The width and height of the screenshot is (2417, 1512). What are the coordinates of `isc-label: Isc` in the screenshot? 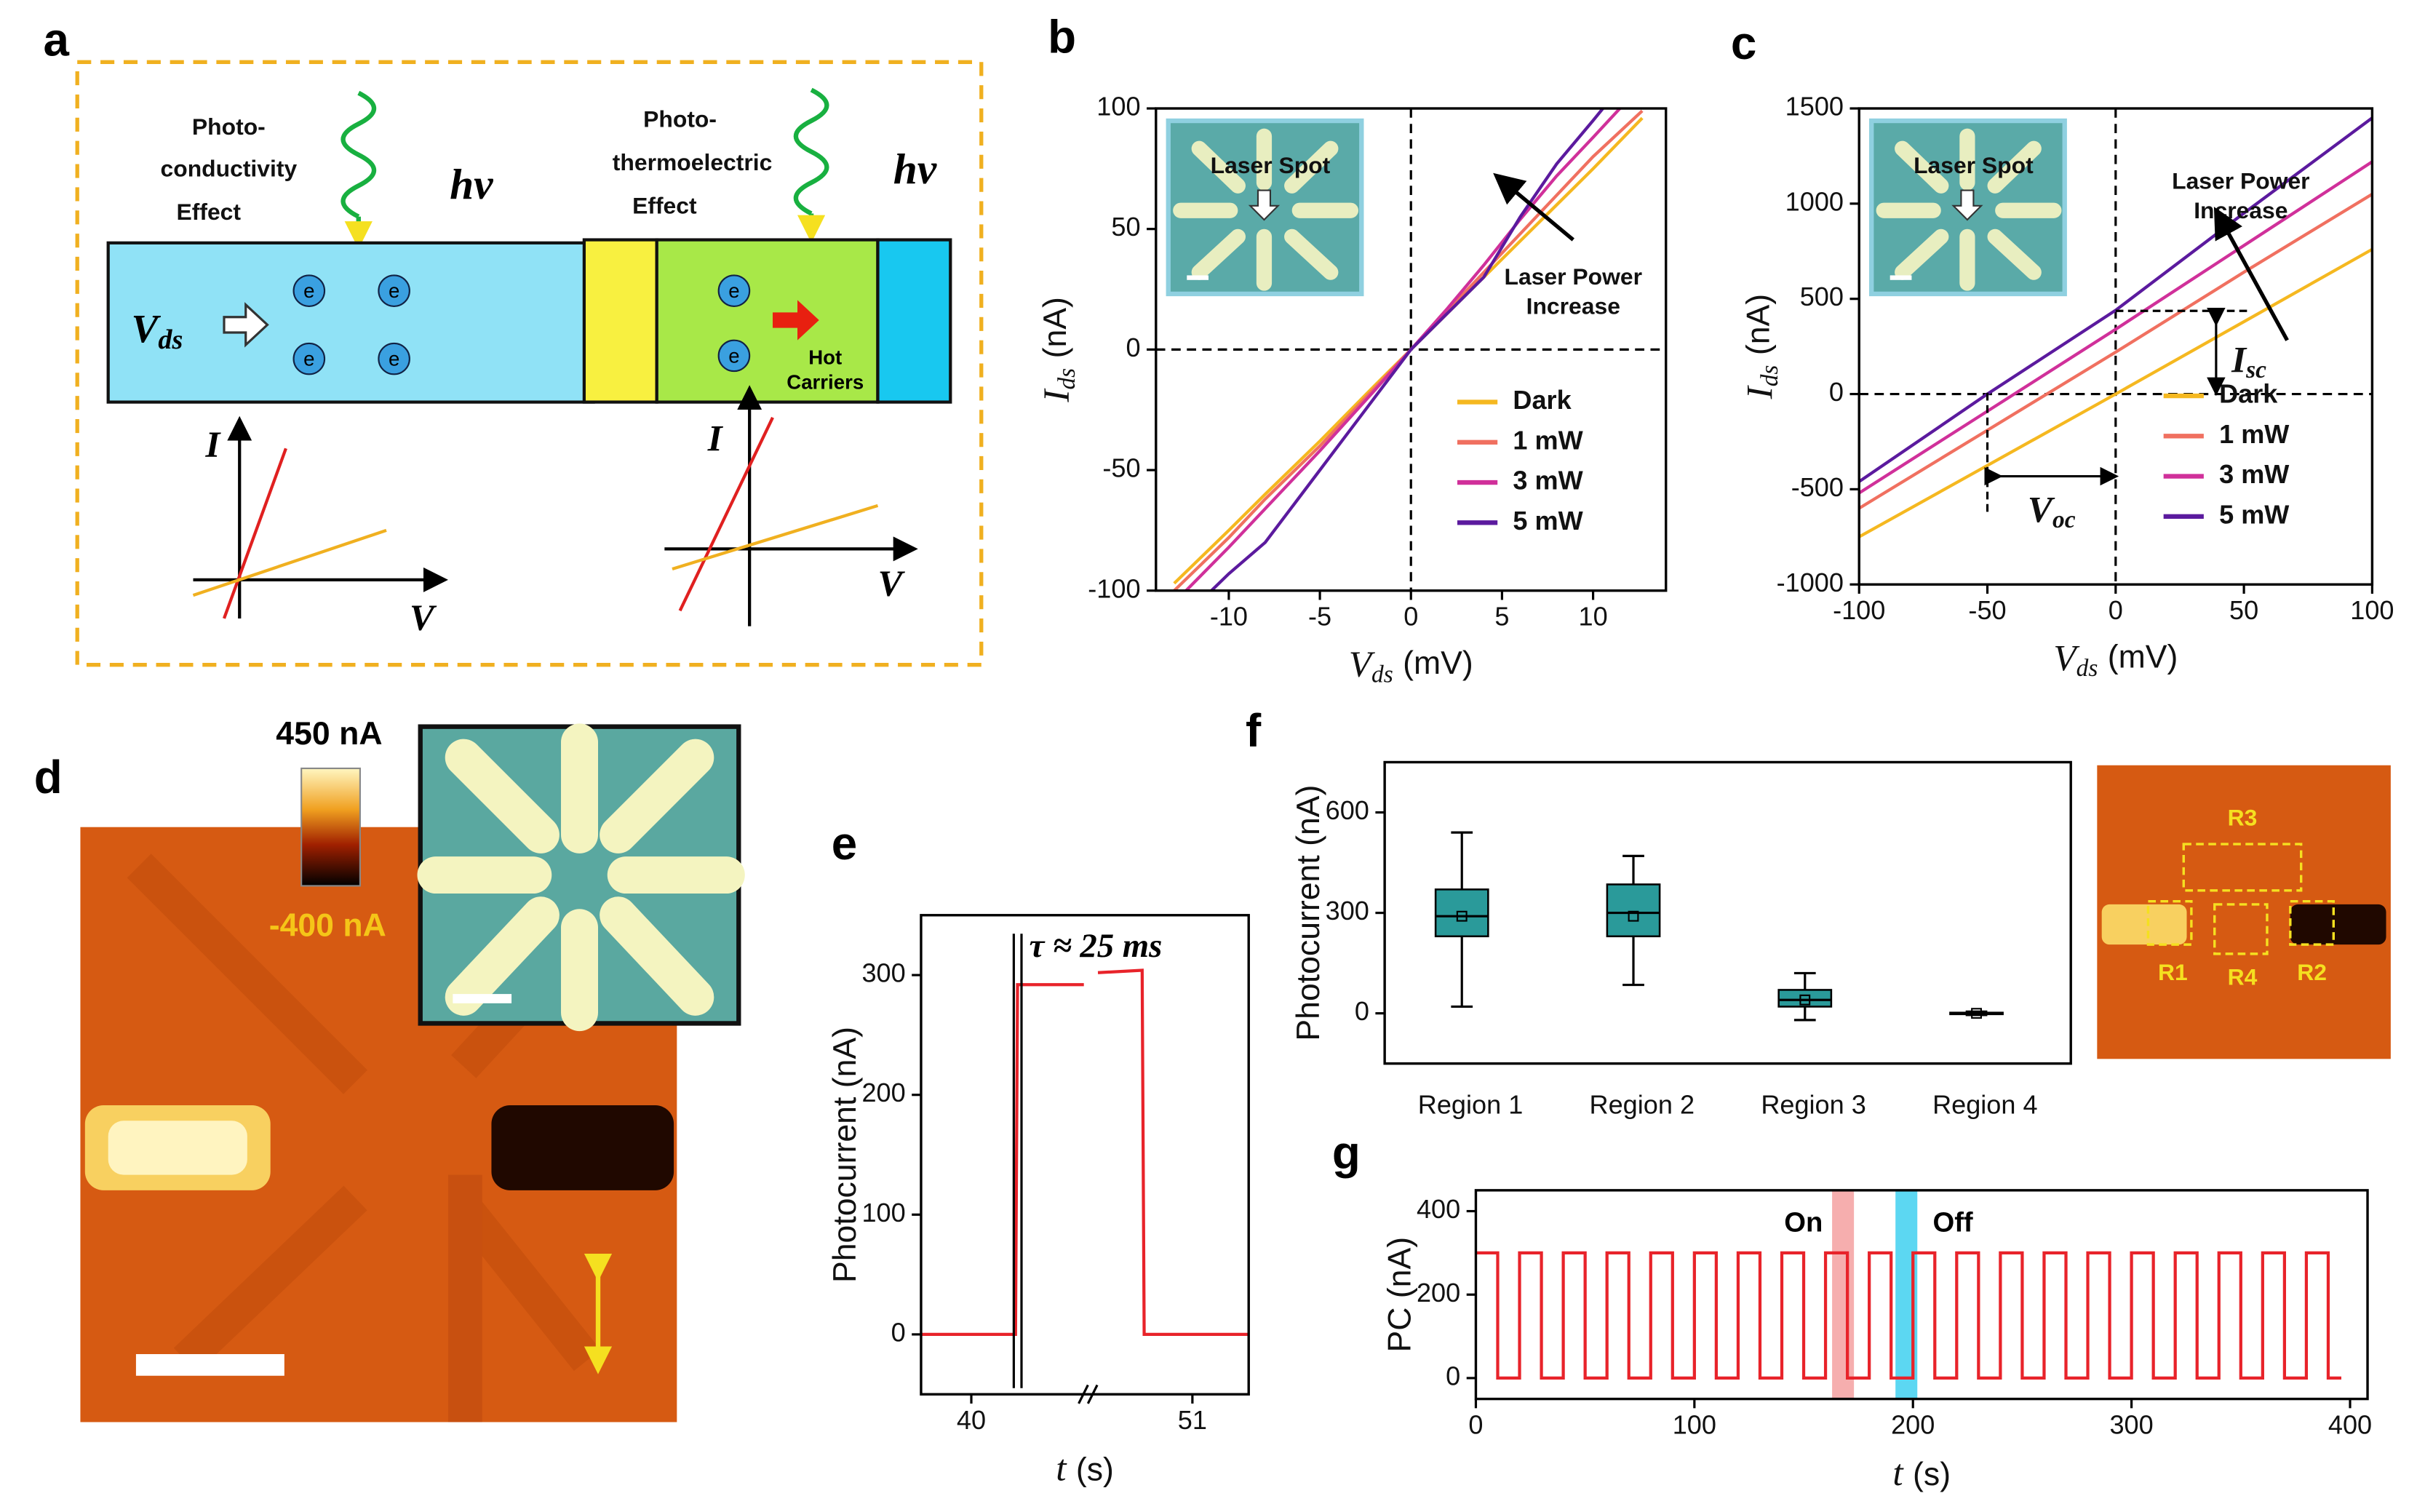 It's located at (2248, 361).